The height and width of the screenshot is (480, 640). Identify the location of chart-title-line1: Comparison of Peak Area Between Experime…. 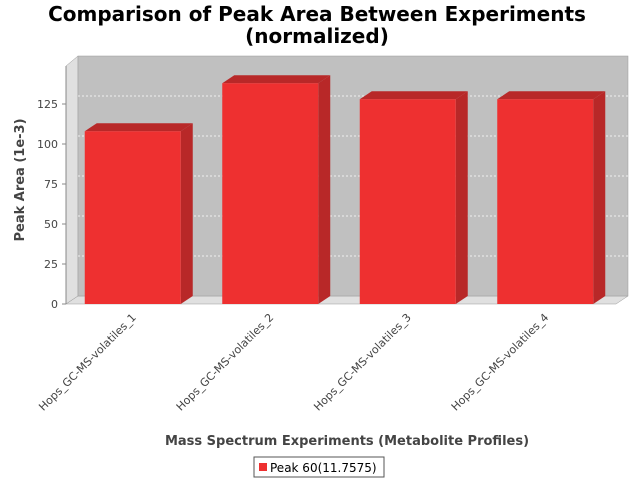
(317, 14).